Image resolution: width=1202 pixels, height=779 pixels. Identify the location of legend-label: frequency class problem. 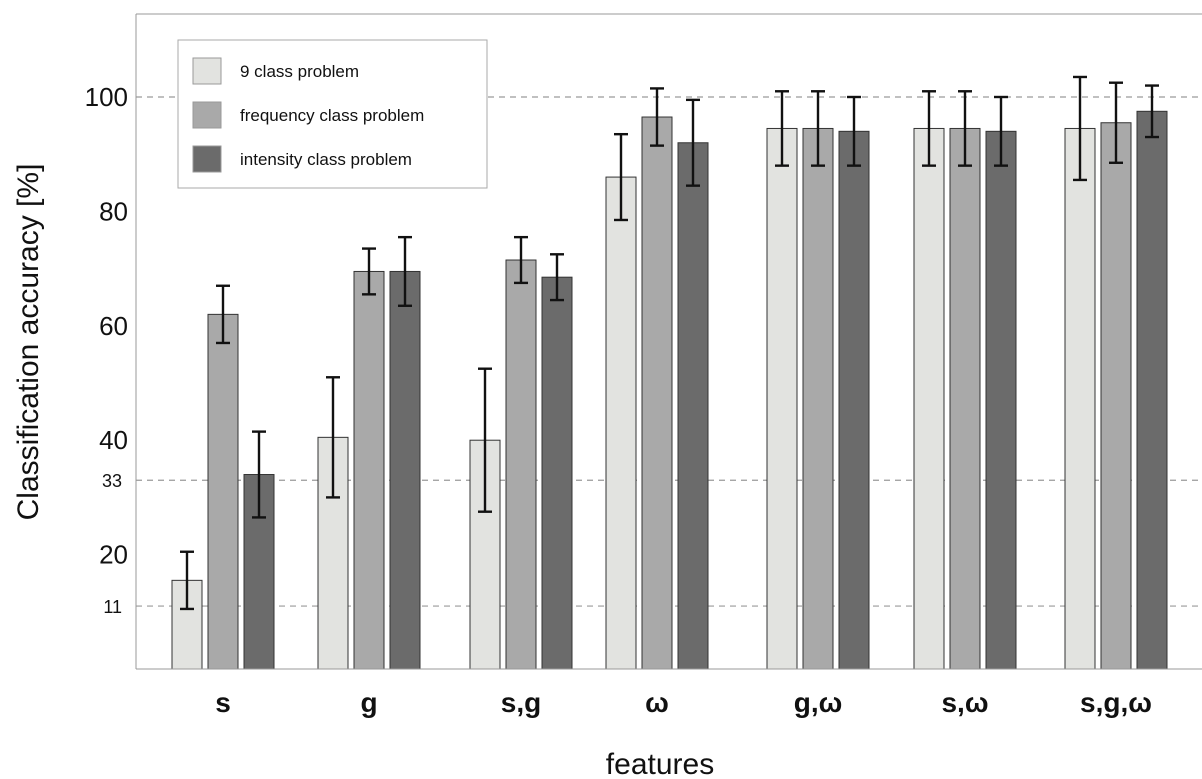
(332, 115).